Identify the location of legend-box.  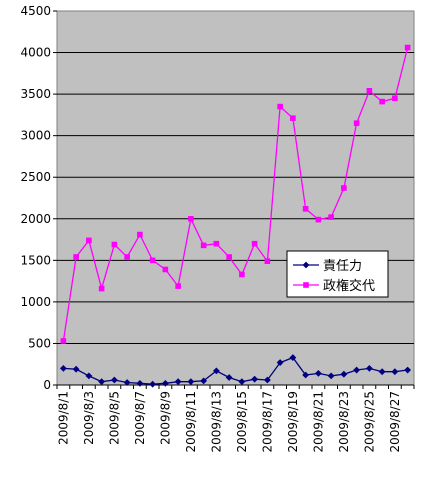
(337, 274).